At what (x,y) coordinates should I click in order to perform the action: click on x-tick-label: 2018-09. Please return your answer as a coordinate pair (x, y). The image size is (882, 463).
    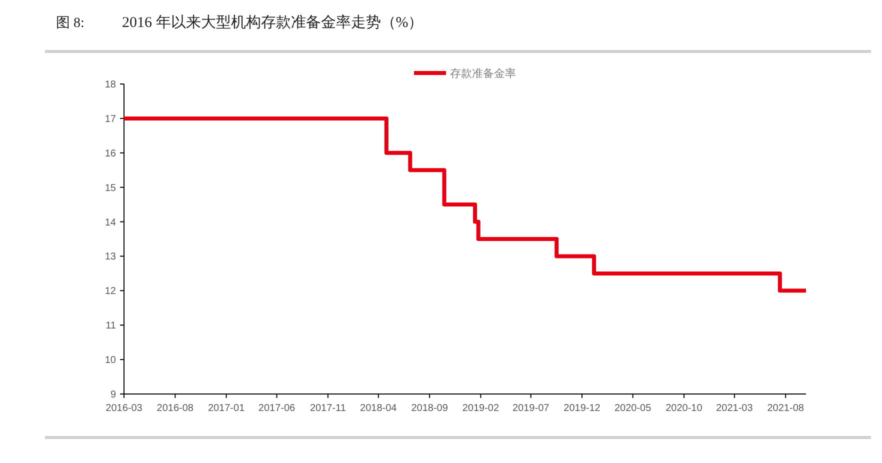
    Looking at the image, I should click on (429, 408).